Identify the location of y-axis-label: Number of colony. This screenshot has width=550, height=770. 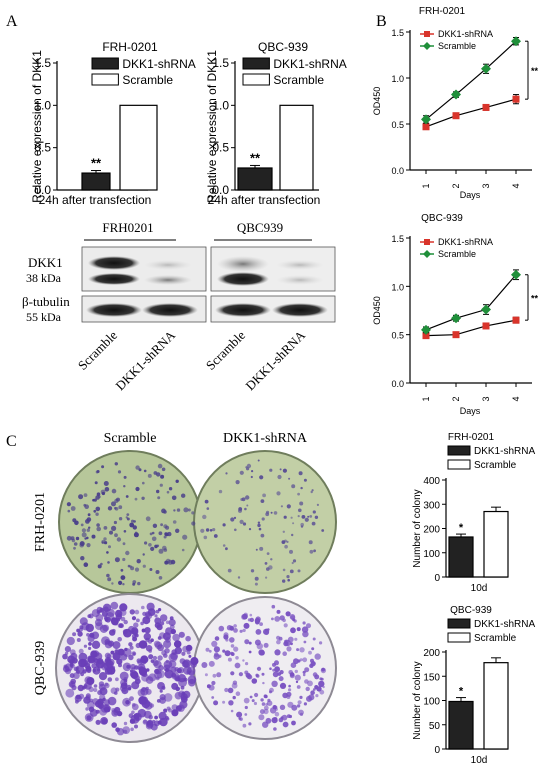
(417, 700).